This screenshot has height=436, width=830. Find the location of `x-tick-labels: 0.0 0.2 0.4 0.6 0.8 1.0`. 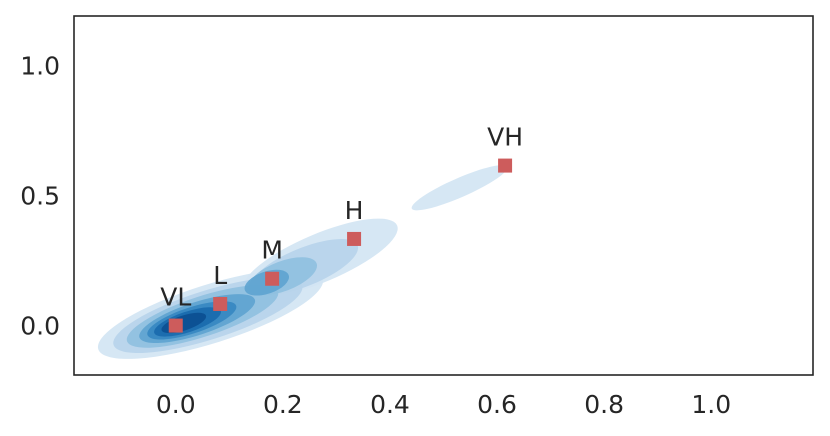

x-tick-labels: 0.0 0.2 0.4 0.6 0.8 1.0 is located at coordinates (443, 404).